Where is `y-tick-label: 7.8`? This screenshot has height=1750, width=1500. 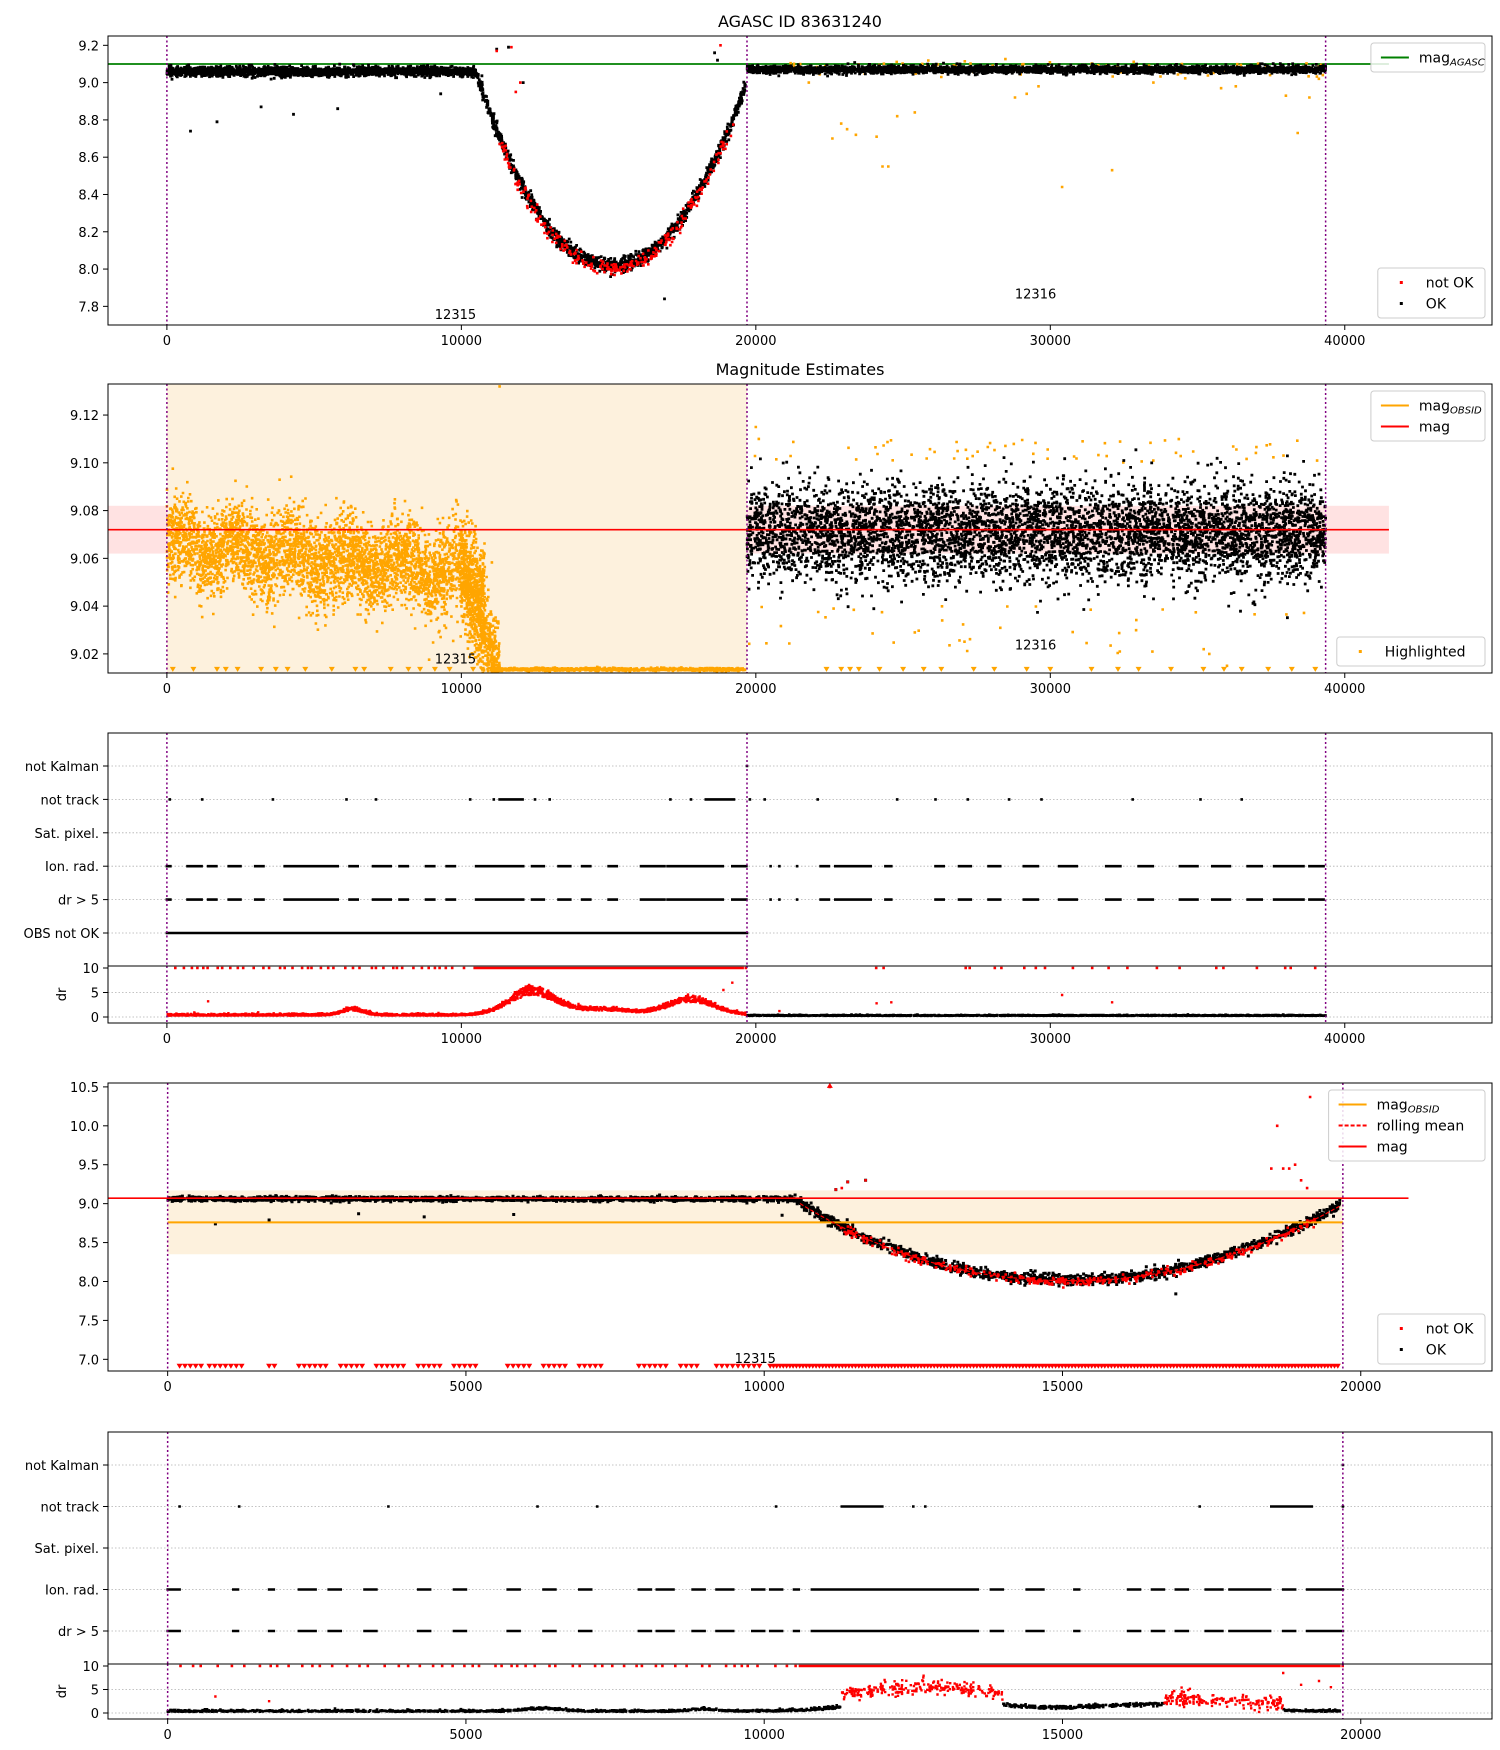 y-tick-label: 7.8 is located at coordinates (88, 307).